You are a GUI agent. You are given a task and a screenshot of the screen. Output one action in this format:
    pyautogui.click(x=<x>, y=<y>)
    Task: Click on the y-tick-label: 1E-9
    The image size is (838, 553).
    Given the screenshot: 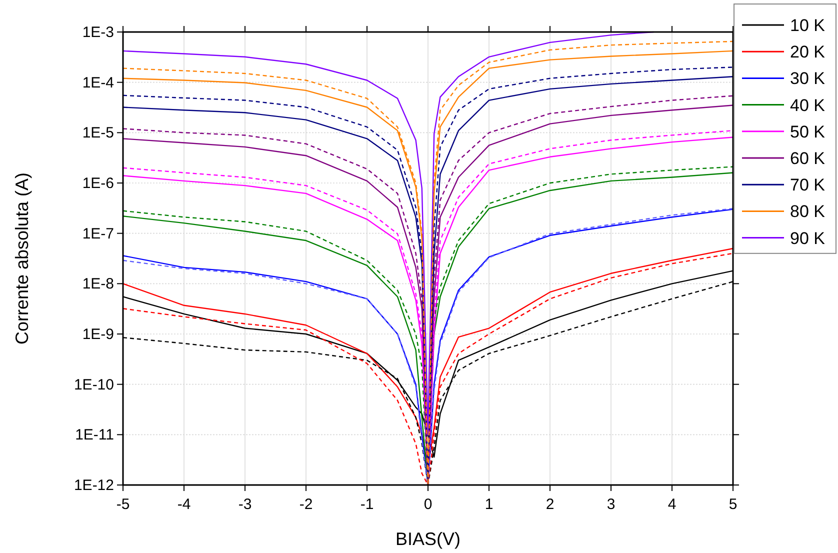 What is the action you would take?
    pyautogui.click(x=98, y=334)
    